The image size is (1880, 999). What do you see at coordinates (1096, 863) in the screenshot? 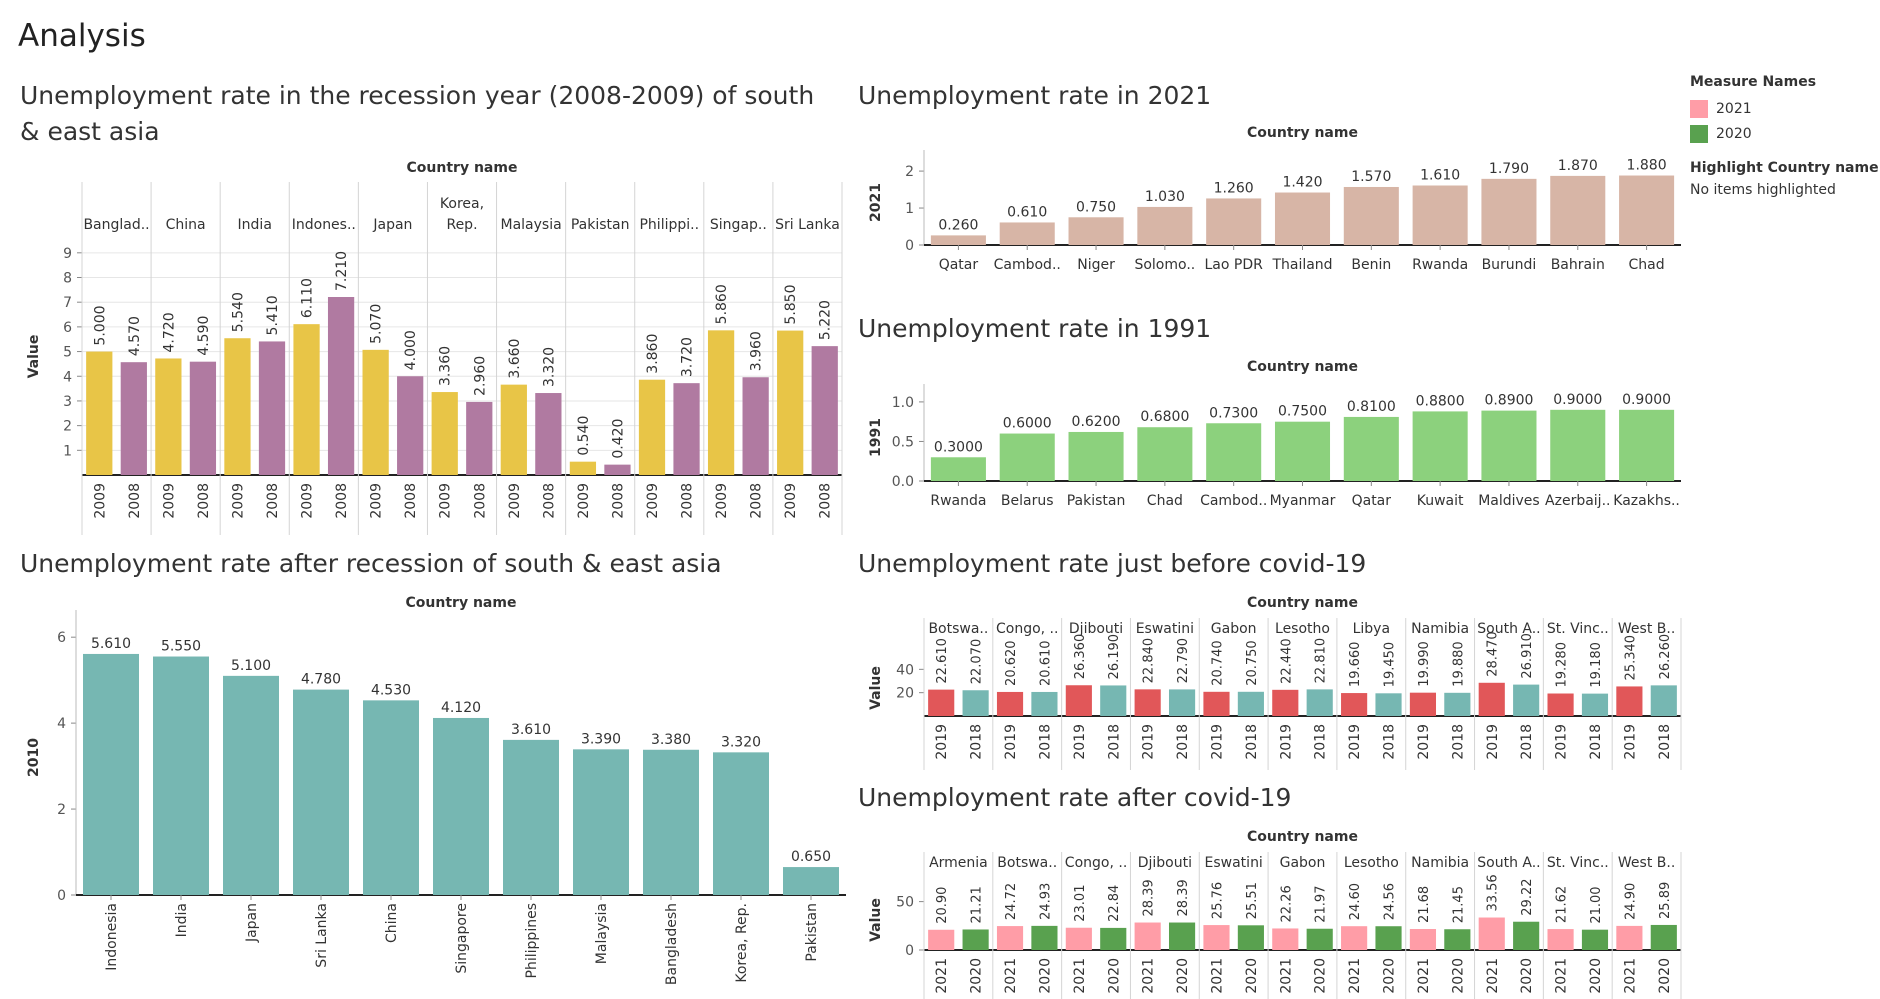
I see `group-header-label: Congo, ..` at bounding box center [1096, 863].